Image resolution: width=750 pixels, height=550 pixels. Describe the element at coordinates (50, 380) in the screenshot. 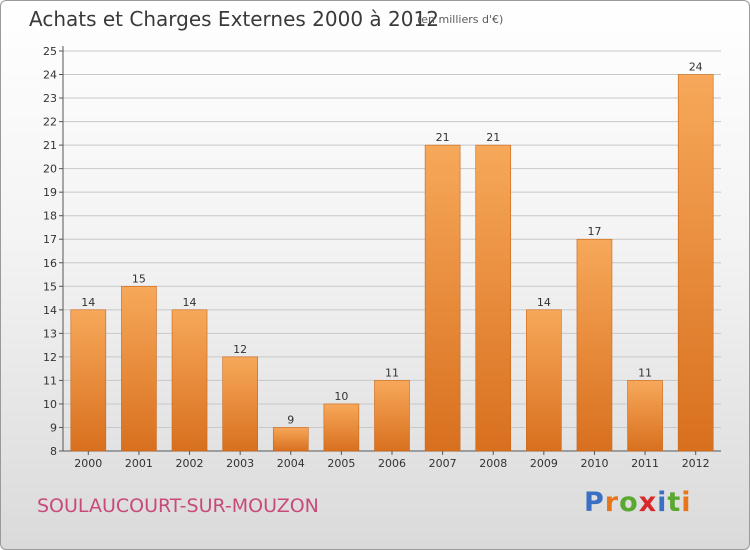

I see `y-tick-label: 11` at that location.